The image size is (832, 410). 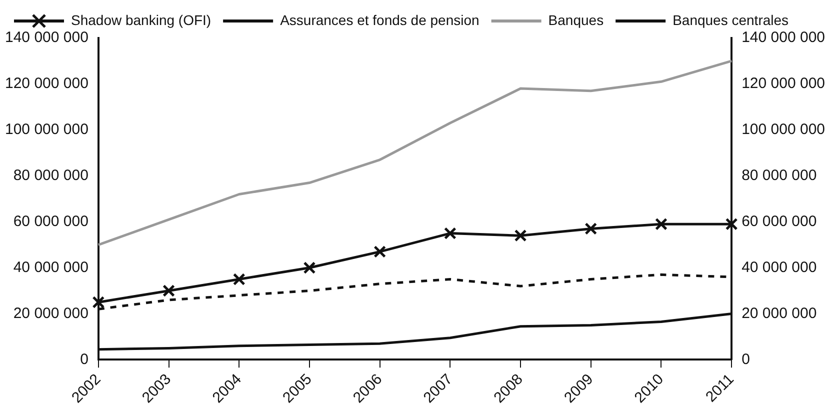 I want to click on y2-tick-label: 20 000 000, so click(x=779, y=313).